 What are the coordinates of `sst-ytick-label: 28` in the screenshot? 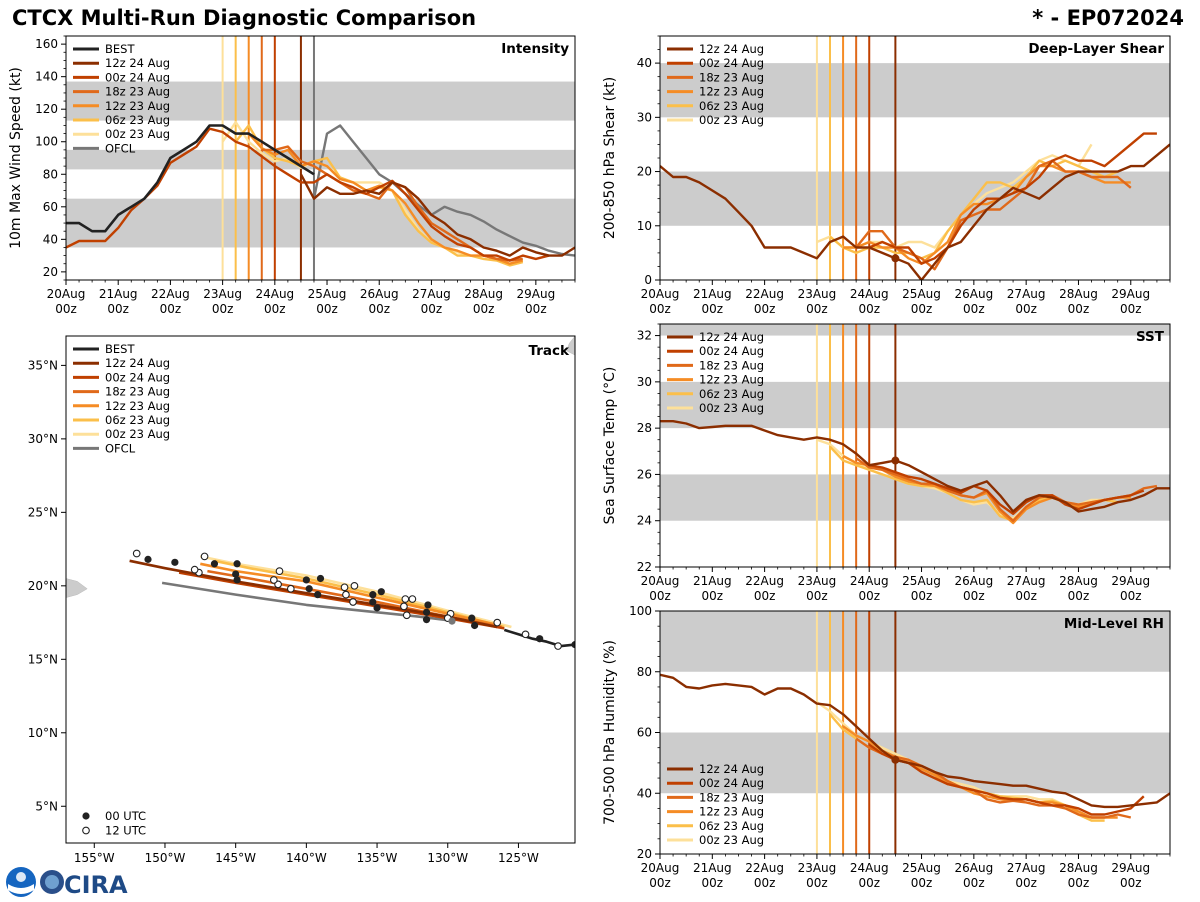 It's located at (644, 428).